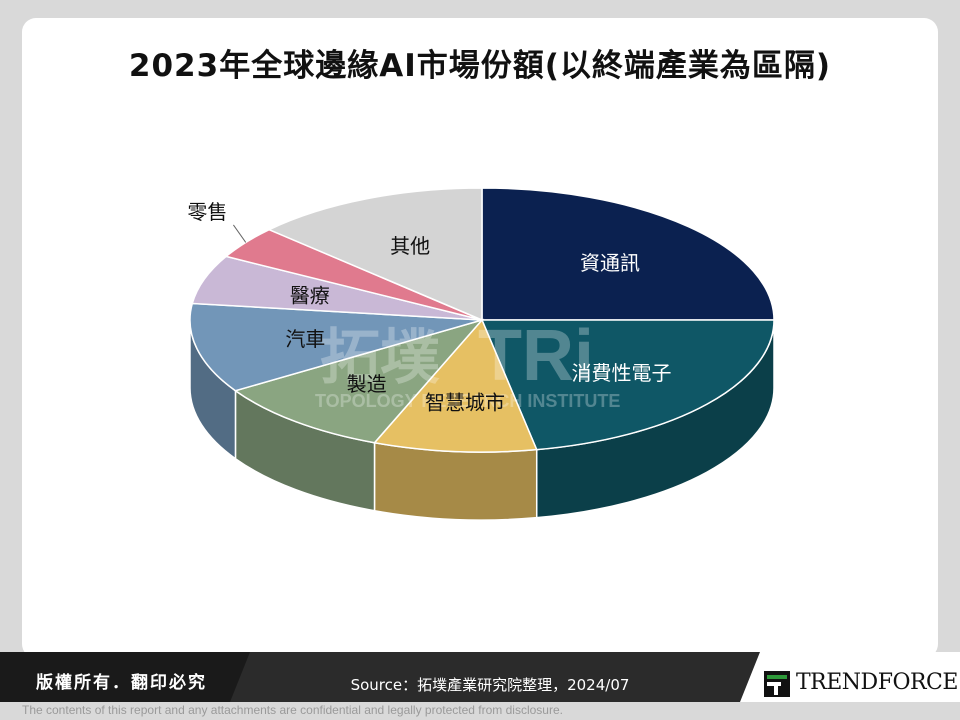  I want to click on slice-label-5: 醫療, so click(310, 296).